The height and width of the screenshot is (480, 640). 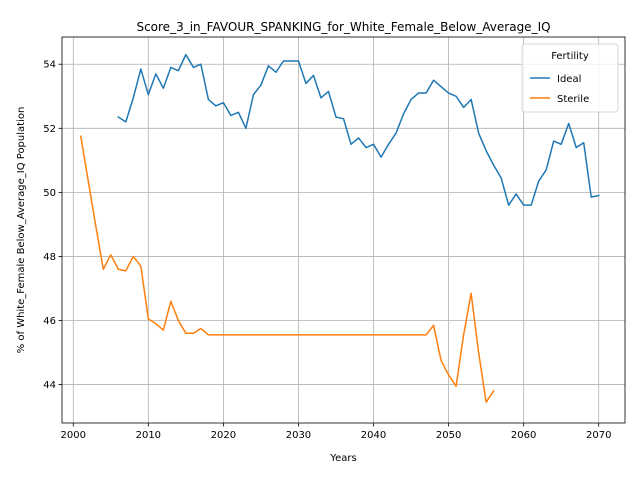 What do you see at coordinates (570, 56) in the screenshot?
I see `legend-title: Fertility` at bounding box center [570, 56].